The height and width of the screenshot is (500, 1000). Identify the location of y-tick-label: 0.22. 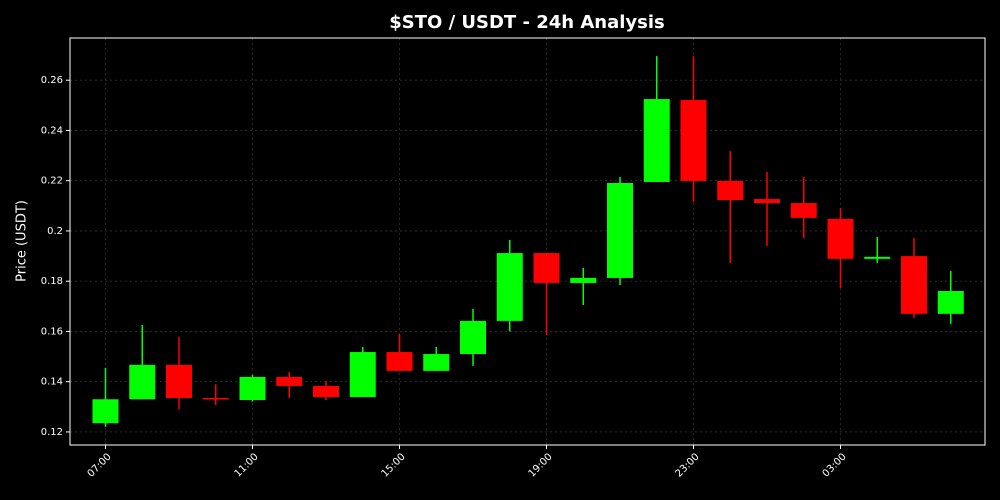
(52, 181).